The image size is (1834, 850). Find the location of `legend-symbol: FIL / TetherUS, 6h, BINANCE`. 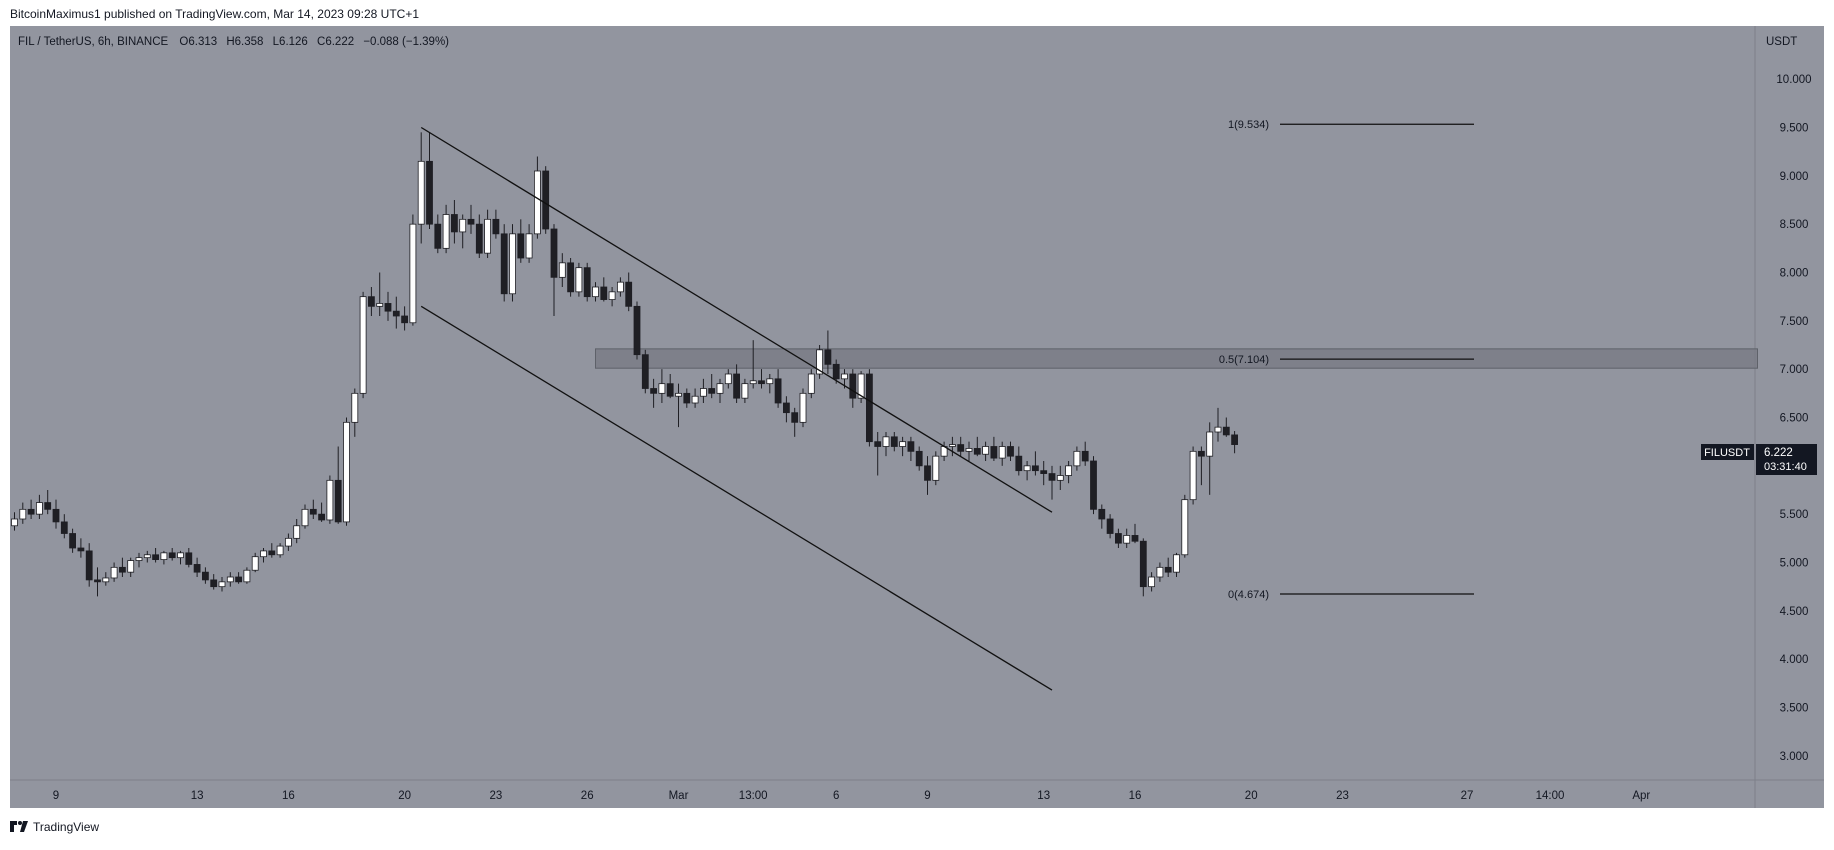

legend-symbol: FIL / TetherUS, 6h, BINANCE is located at coordinates (93, 42).